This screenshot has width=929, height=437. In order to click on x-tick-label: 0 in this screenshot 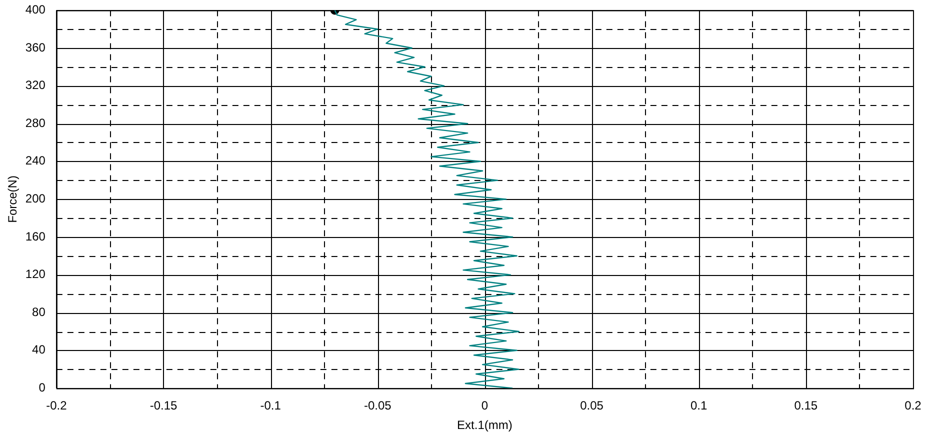, I will do `click(484, 405)`.